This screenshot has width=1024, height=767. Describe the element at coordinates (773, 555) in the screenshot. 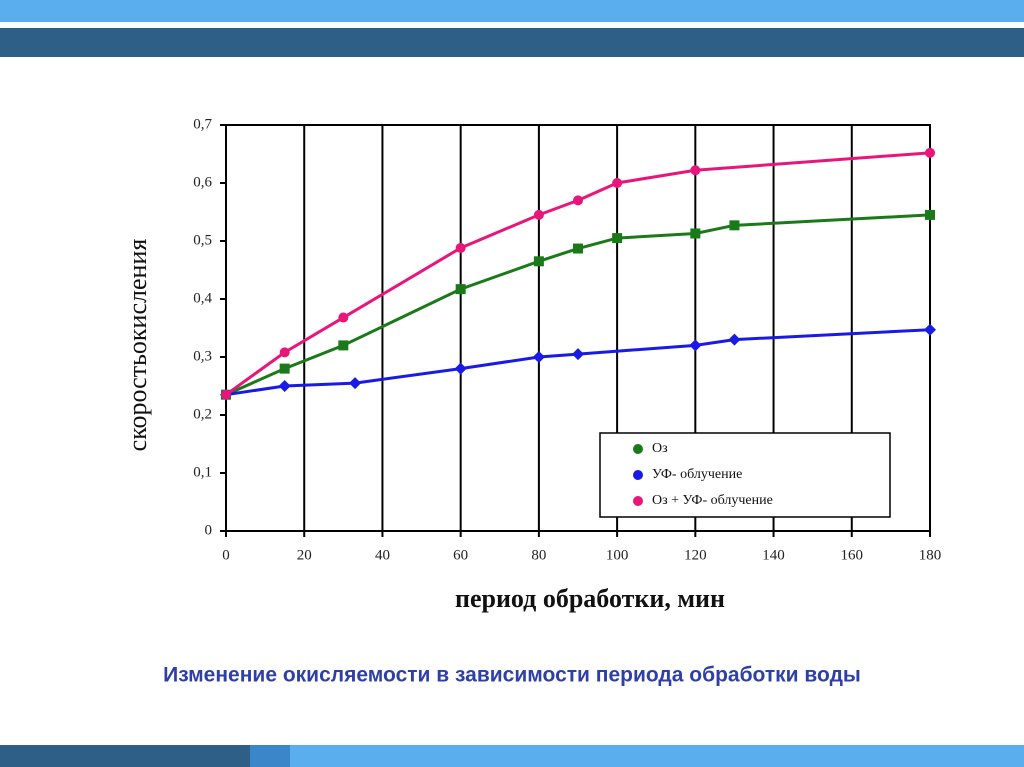

I see `x-tick-label: 140` at that location.